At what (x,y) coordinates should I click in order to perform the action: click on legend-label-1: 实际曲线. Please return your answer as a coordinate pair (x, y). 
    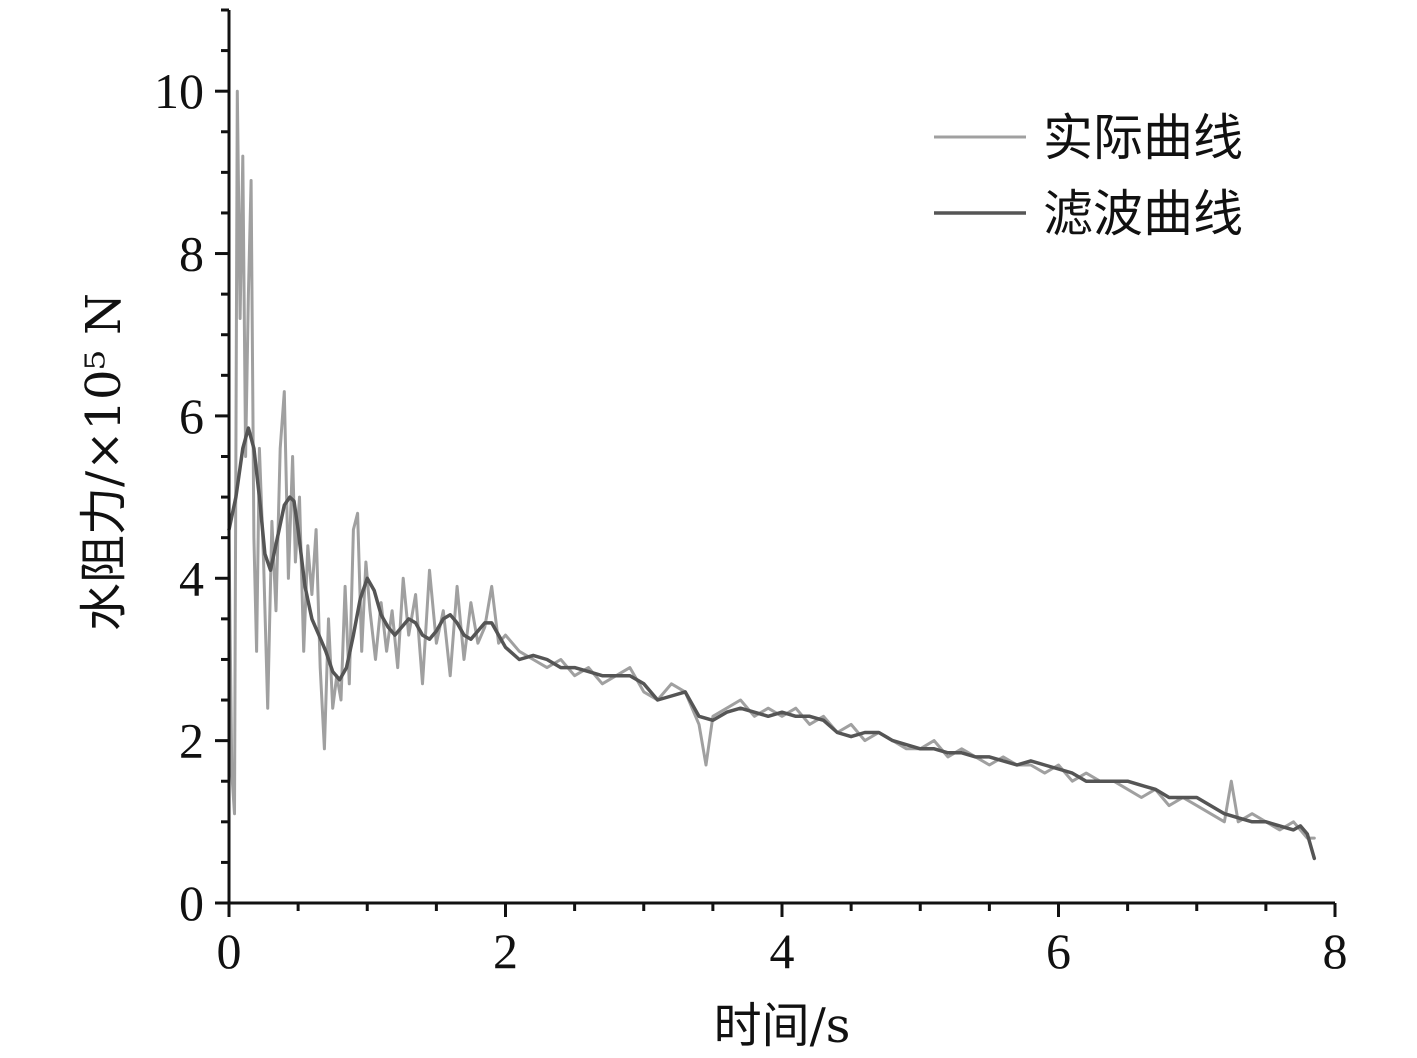
    Looking at the image, I should click on (1143, 138).